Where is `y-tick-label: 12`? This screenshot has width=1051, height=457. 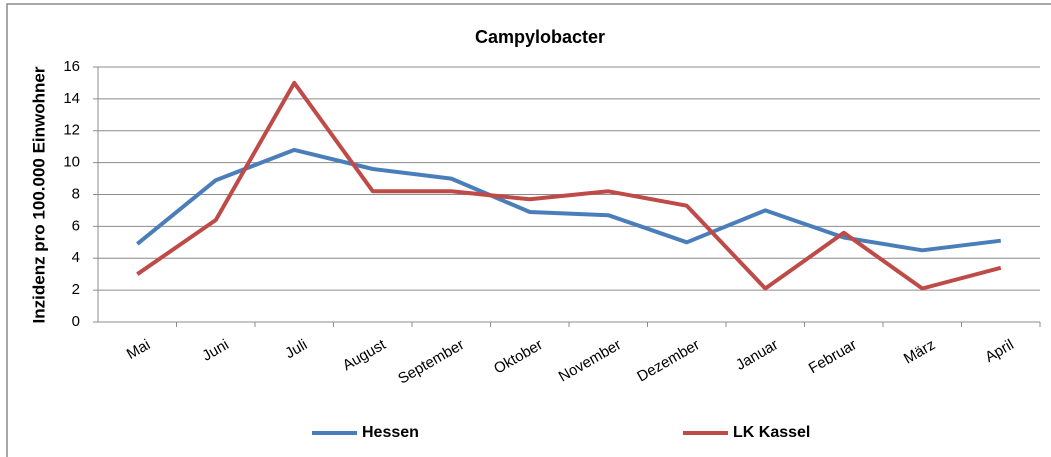 y-tick-label: 12 is located at coordinates (71, 130).